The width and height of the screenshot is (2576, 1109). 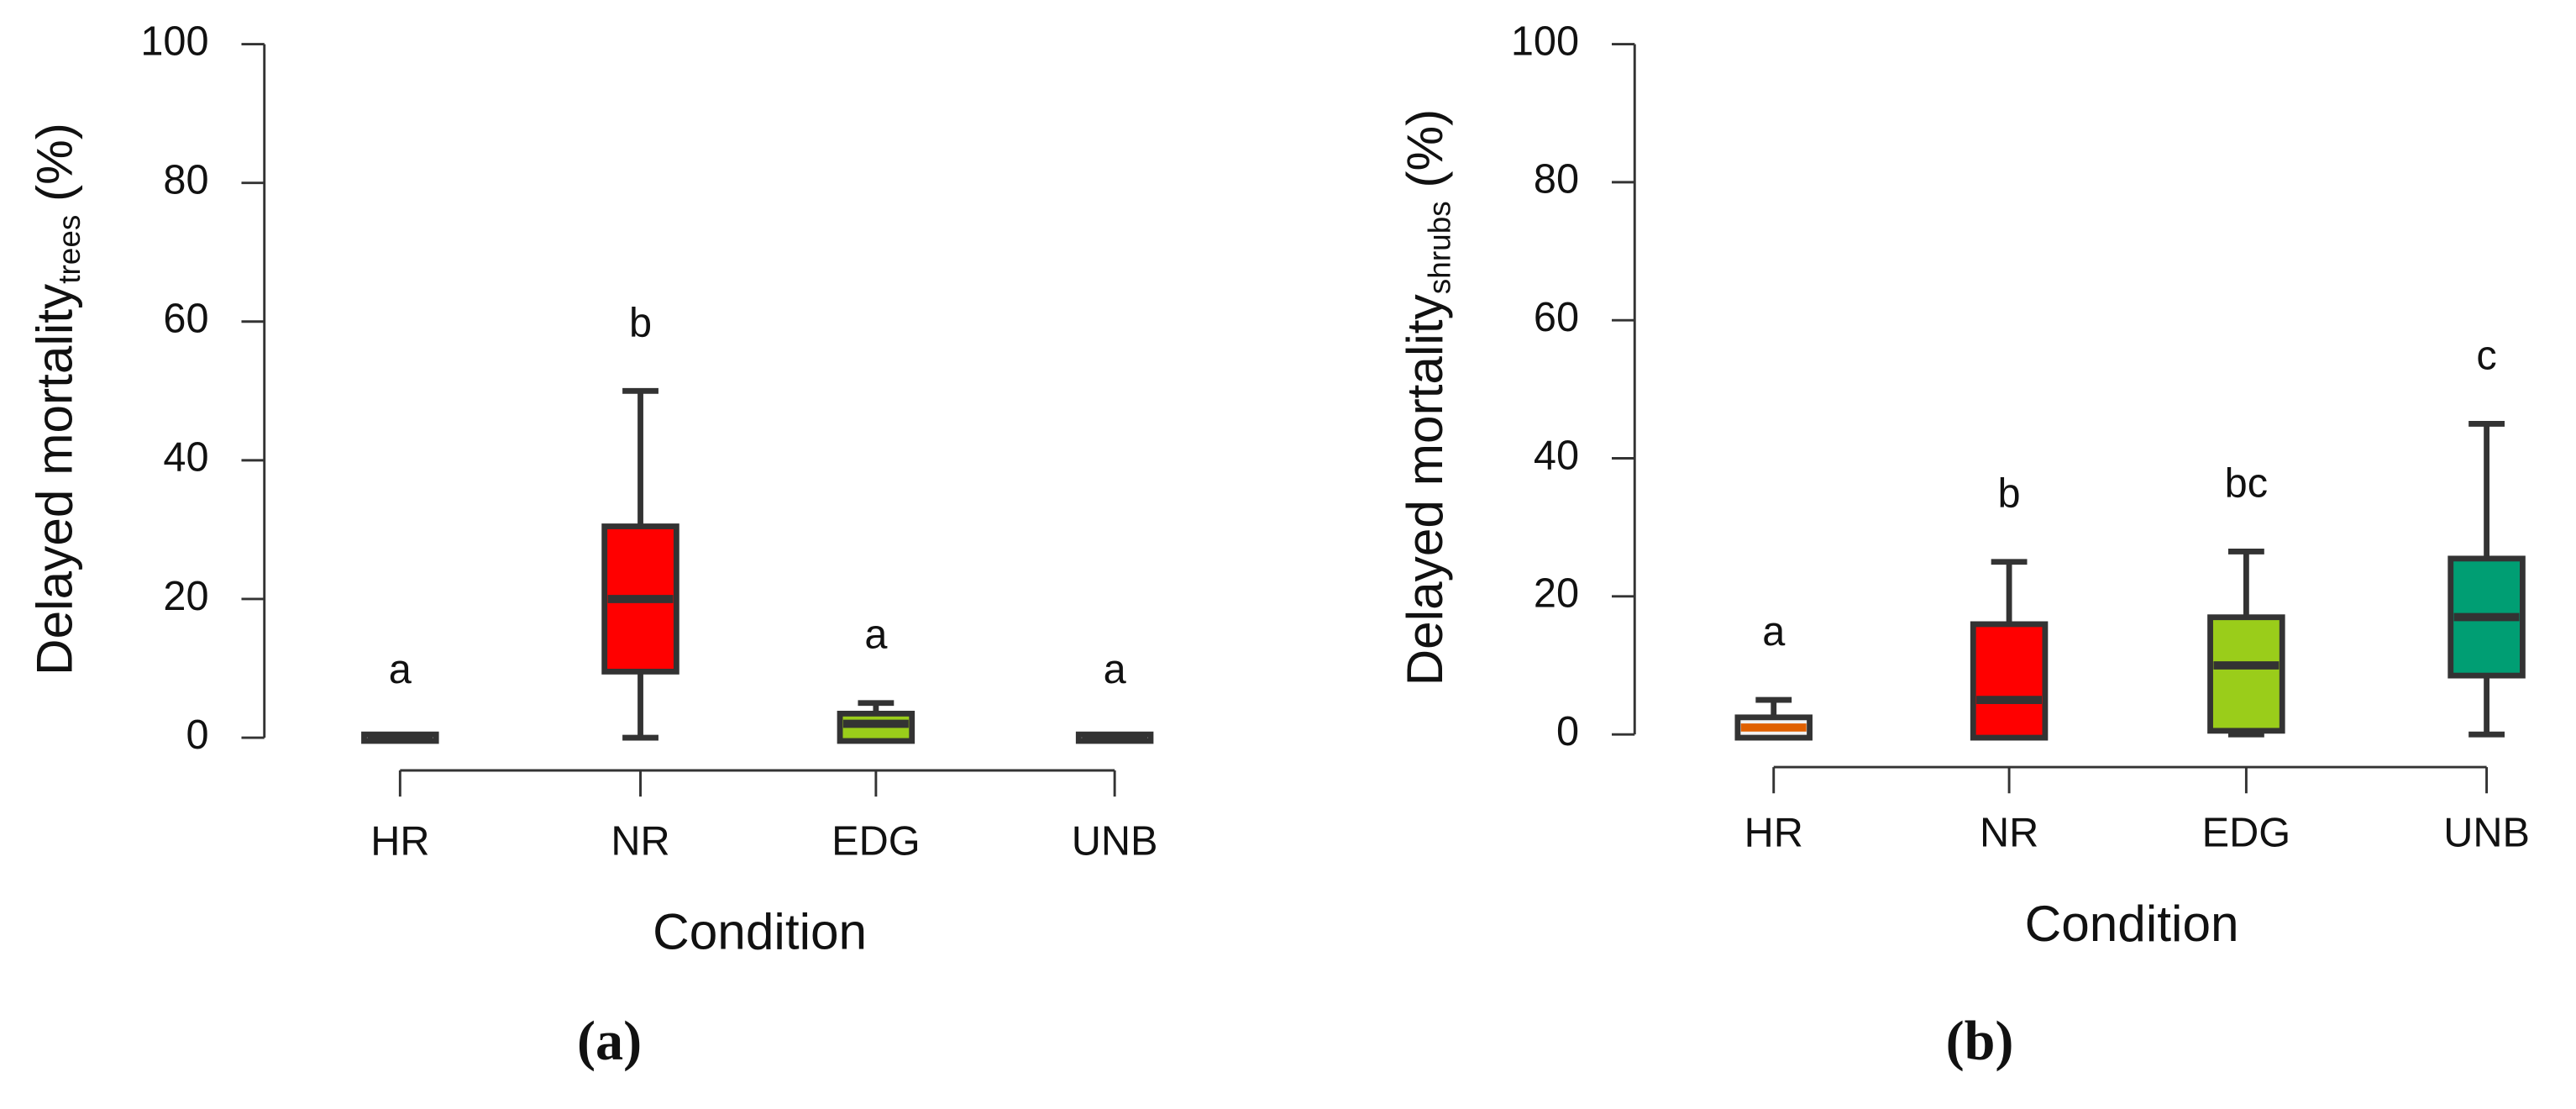 What do you see at coordinates (1980, 1041) in the screenshot?
I see `panel-label: (b)` at bounding box center [1980, 1041].